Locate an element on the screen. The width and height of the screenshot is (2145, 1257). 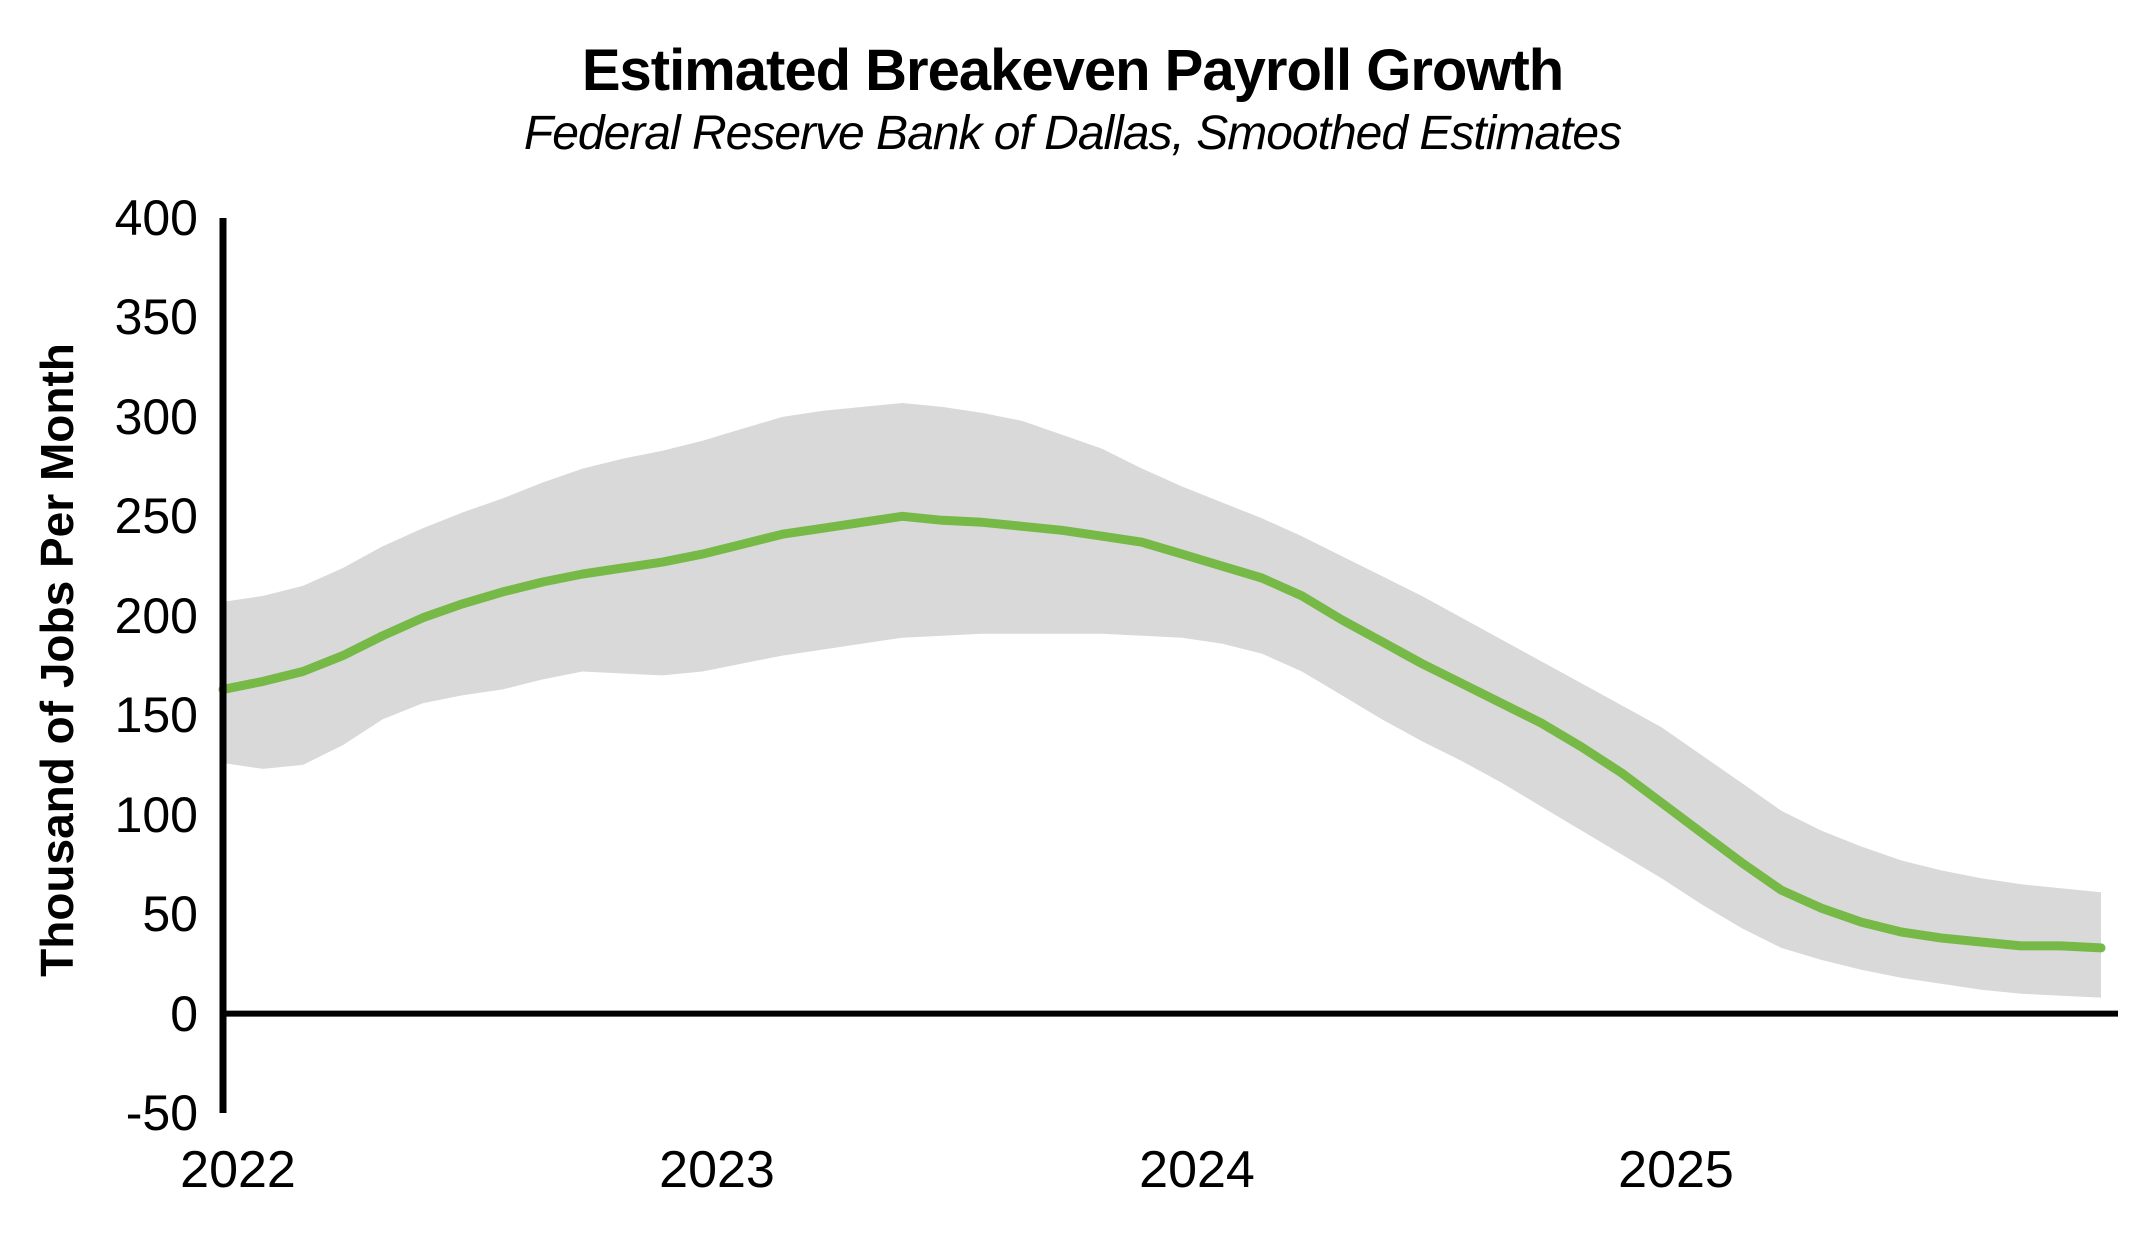
y-tick-label: 50 is located at coordinates (170, 914).